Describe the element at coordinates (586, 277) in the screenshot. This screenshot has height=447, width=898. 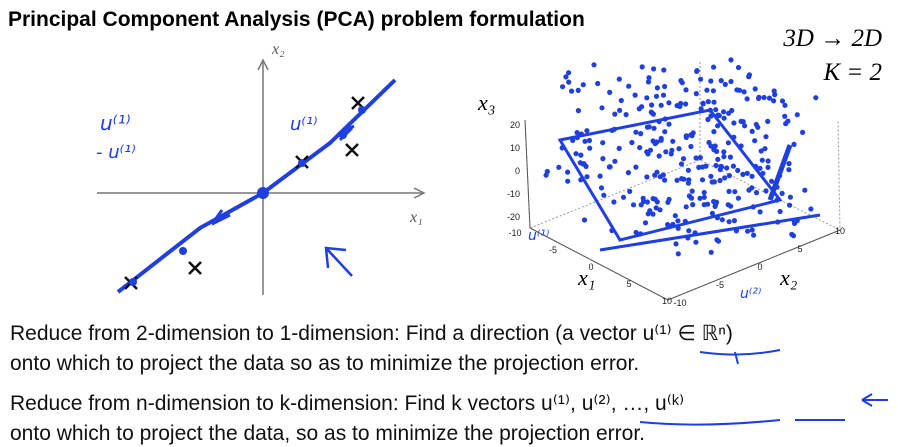
I see `axis-label: x₁` at that location.